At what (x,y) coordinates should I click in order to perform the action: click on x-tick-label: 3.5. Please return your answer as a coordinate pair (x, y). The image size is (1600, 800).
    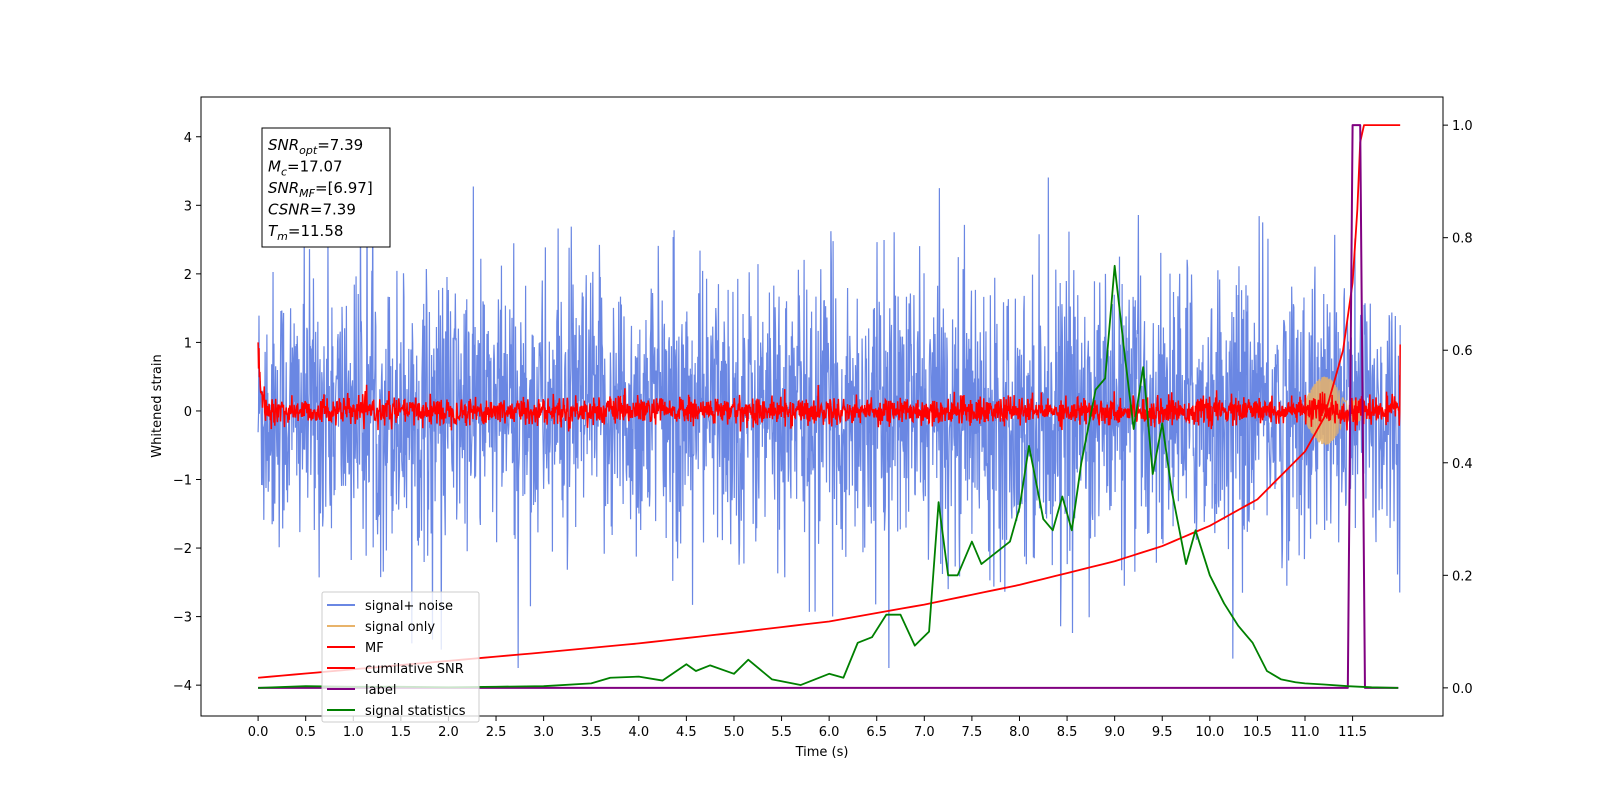
    Looking at the image, I should click on (591, 732).